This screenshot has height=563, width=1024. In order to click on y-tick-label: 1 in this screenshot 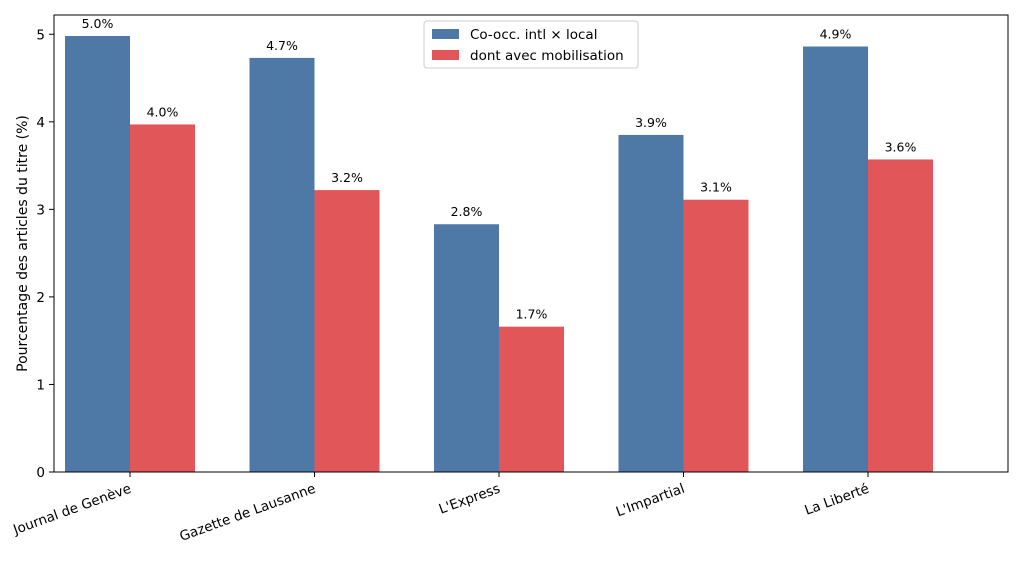, I will do `click(40, 385)`.